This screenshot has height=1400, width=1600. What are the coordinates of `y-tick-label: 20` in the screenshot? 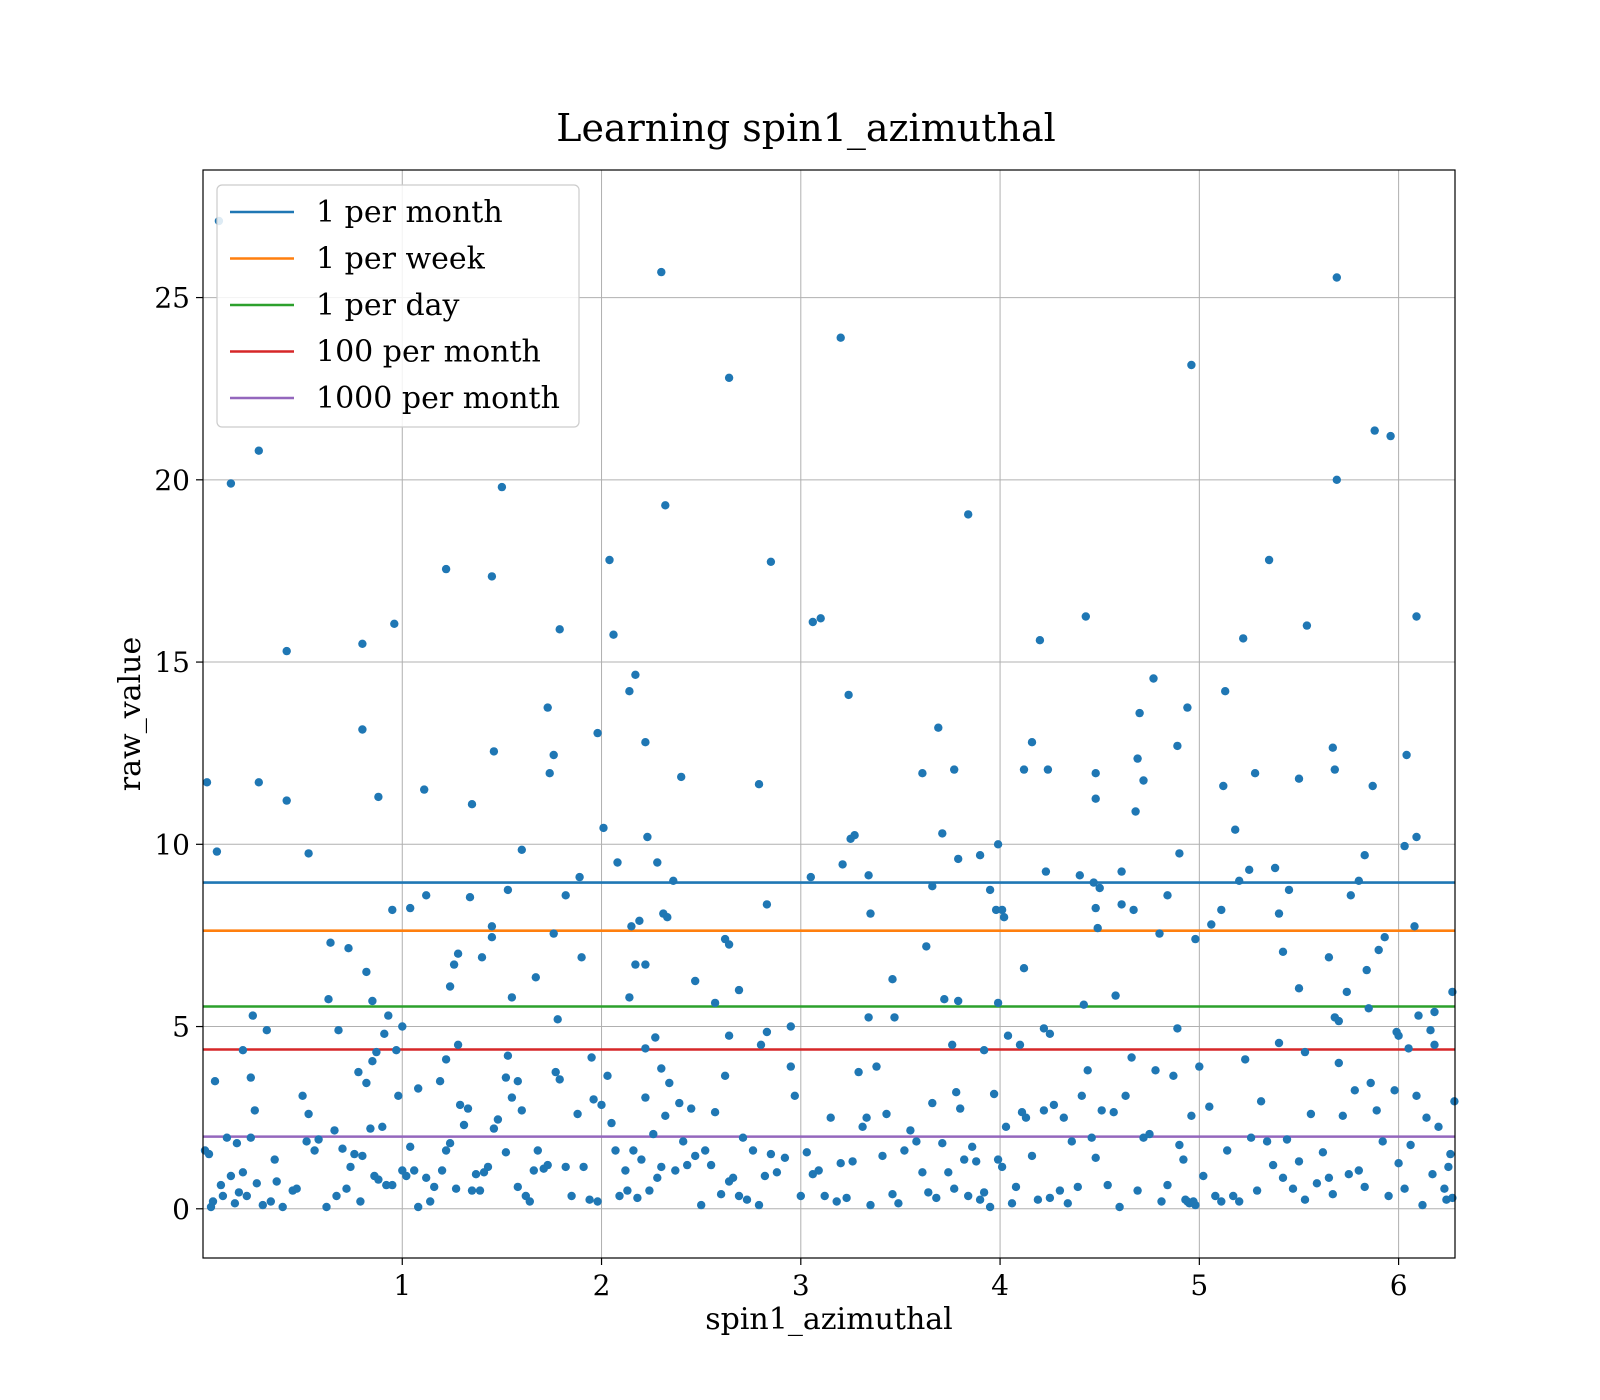 It's located at (172, 480).